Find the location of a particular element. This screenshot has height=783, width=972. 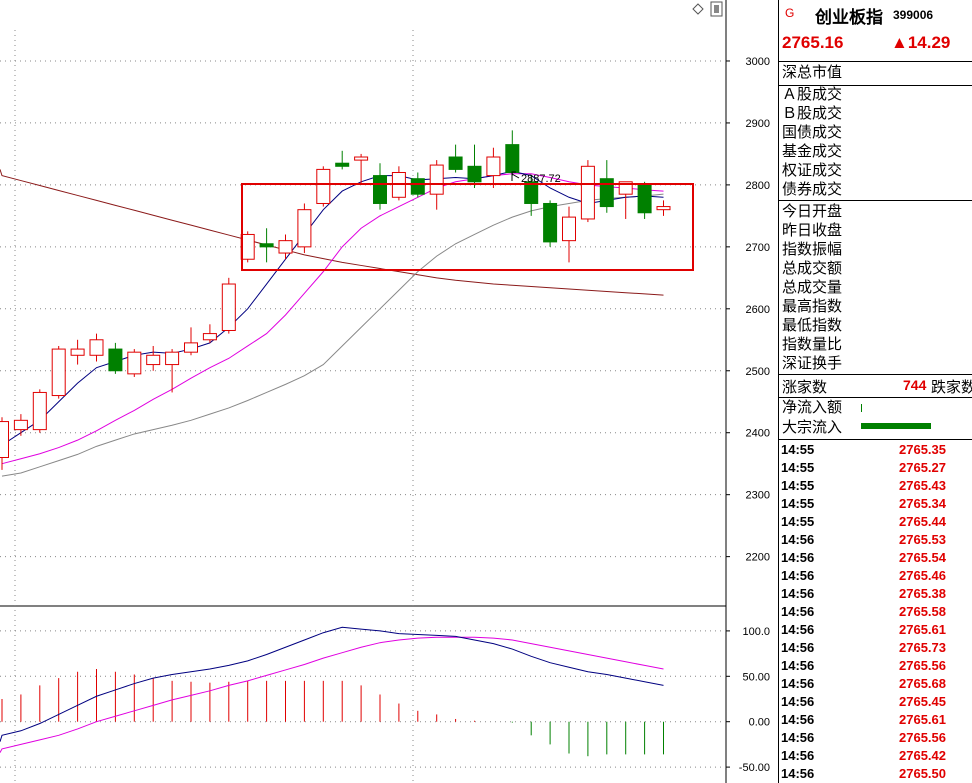

ma60-line is located at coordinates (332, 232).